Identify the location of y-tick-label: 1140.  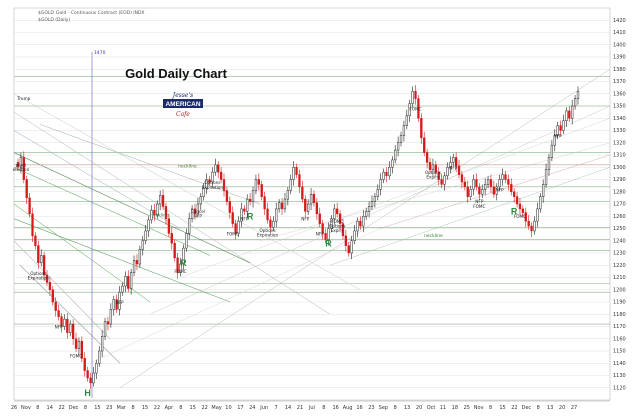
(619, 364).